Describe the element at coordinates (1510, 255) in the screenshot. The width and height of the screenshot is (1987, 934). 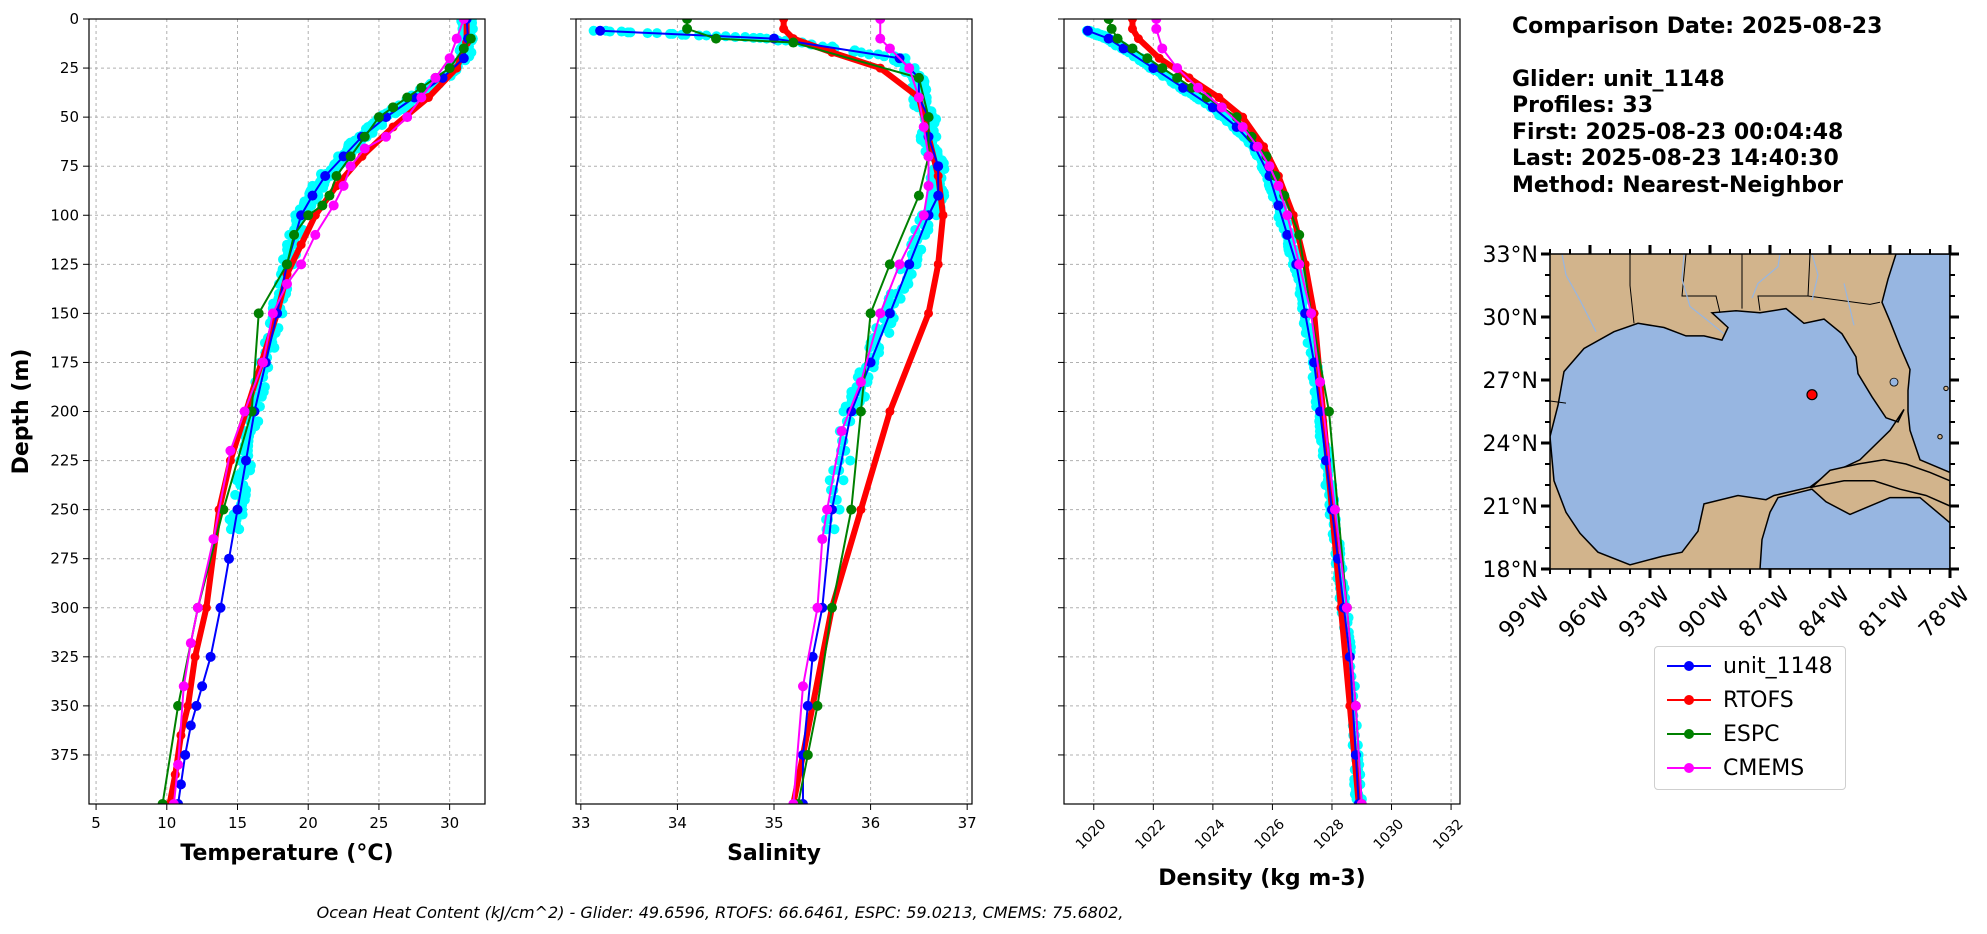
I see `map-lat-label: 33°N` at that location.